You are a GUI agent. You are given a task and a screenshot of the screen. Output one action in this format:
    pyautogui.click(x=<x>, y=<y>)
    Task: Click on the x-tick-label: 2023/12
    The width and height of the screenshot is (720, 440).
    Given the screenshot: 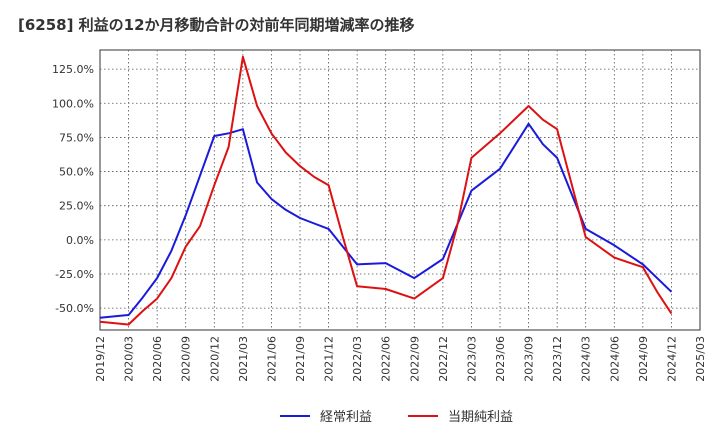 What is the action you would take?
    pyautogui.click(x=557, y=359)
    